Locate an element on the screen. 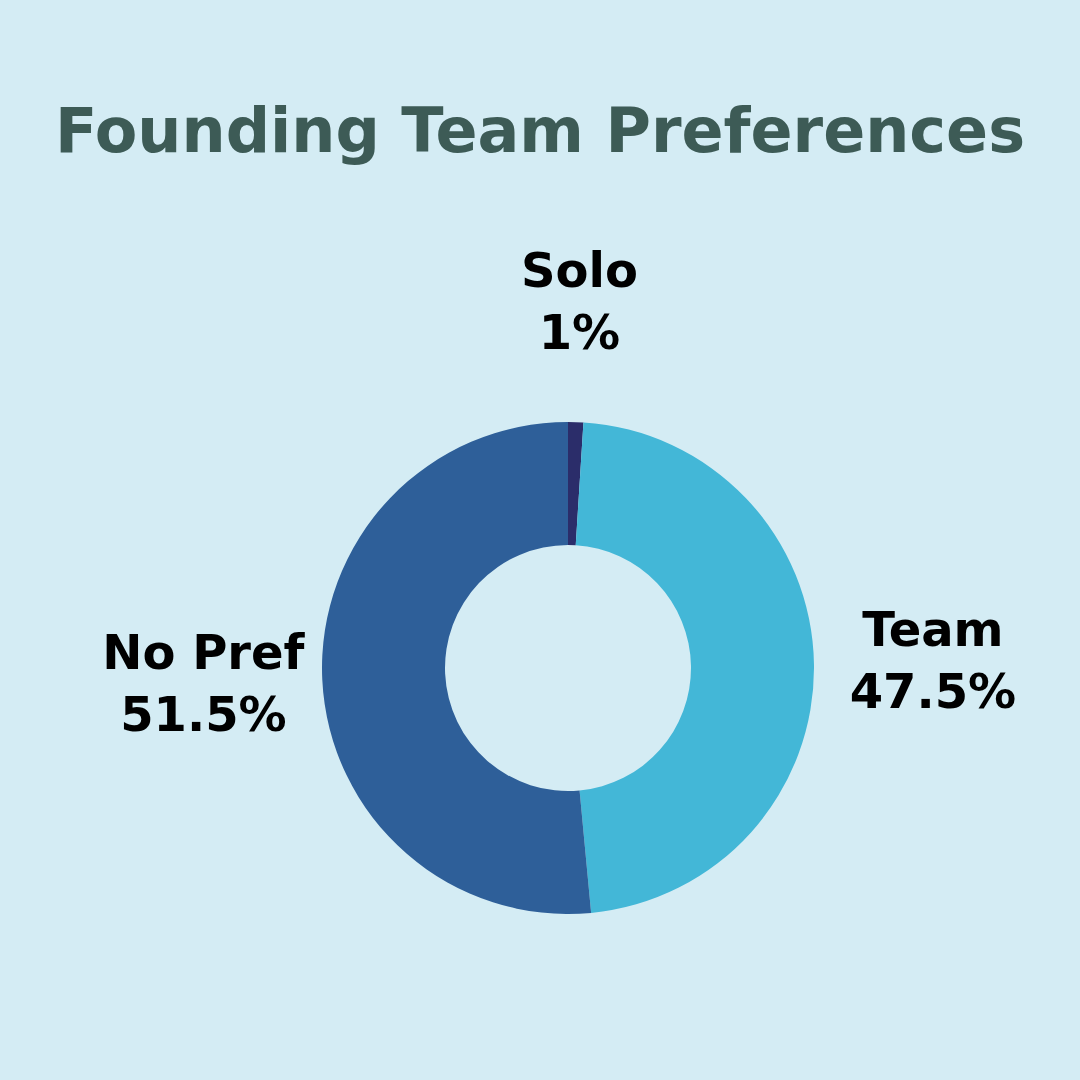 This screenshot has height=1080, width=1080. data-label: 47.5% is located at coordinates (933, 691).